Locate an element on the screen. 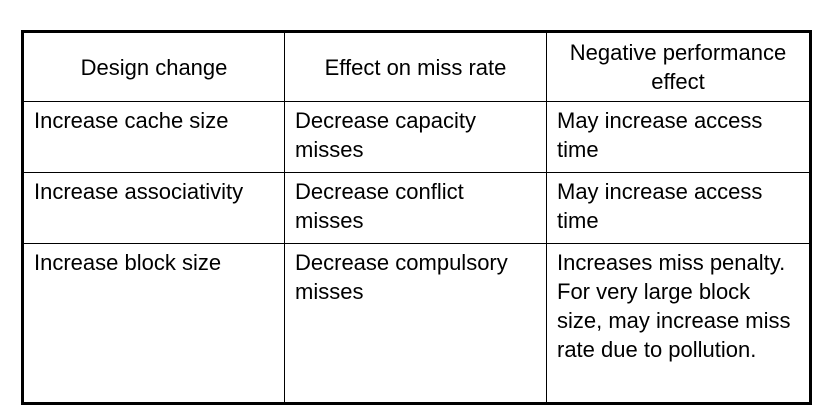 Image resolution: width=823 pixels, height=416 pixels. cell-design-change: Increase cache size is located at coordinates (153, 137).